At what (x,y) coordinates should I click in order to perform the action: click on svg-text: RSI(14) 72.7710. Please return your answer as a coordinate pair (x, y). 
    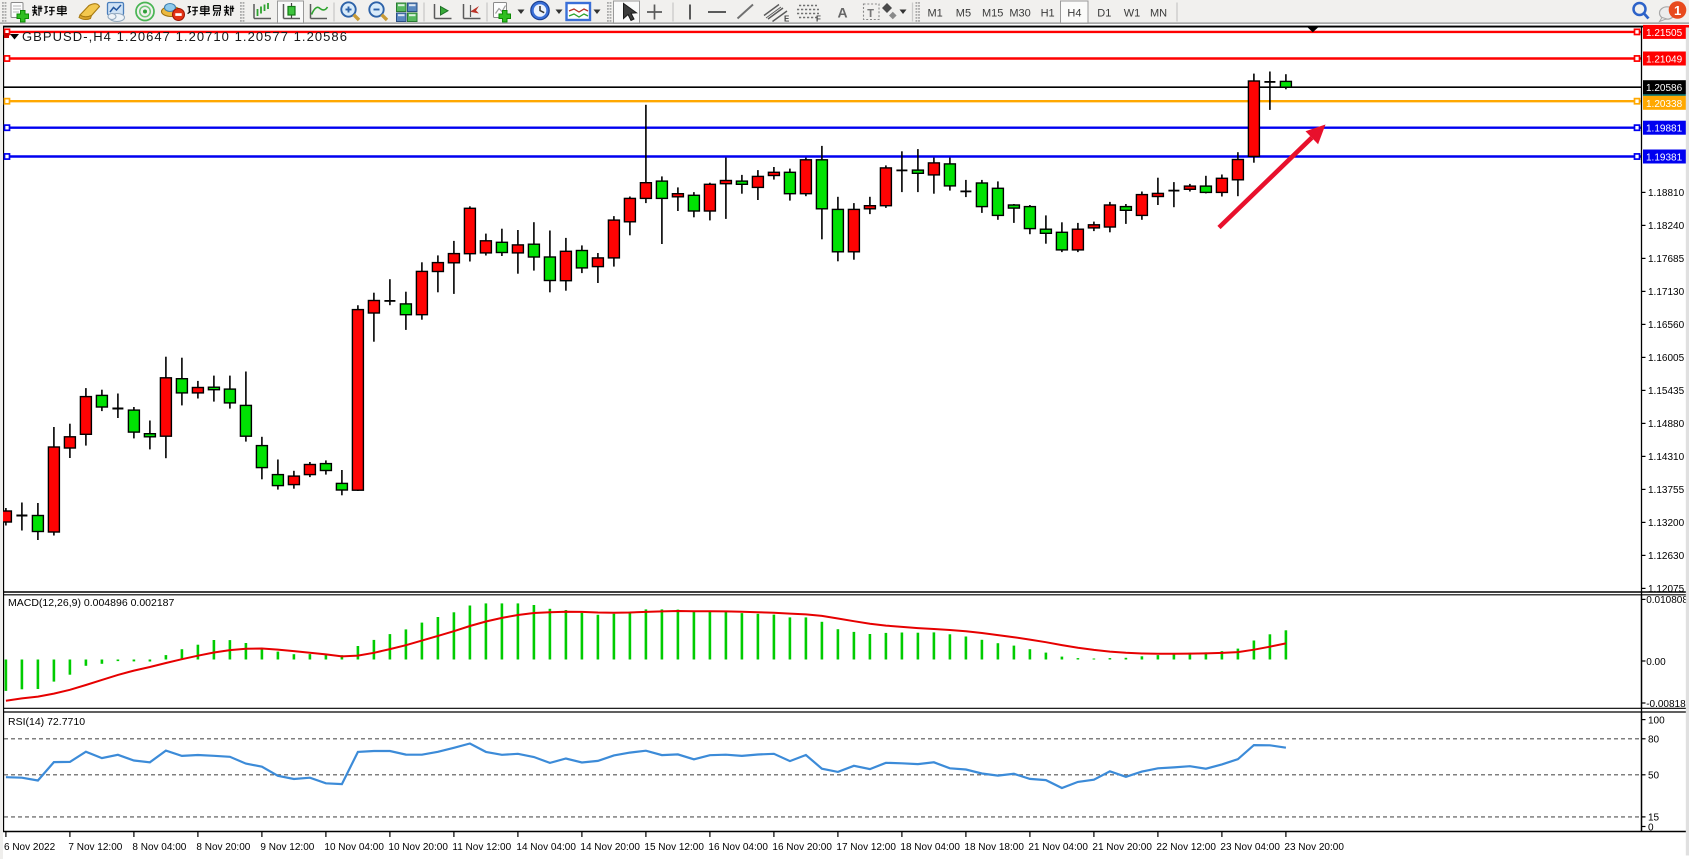
    Looking at the image, I should click on (46, 722).